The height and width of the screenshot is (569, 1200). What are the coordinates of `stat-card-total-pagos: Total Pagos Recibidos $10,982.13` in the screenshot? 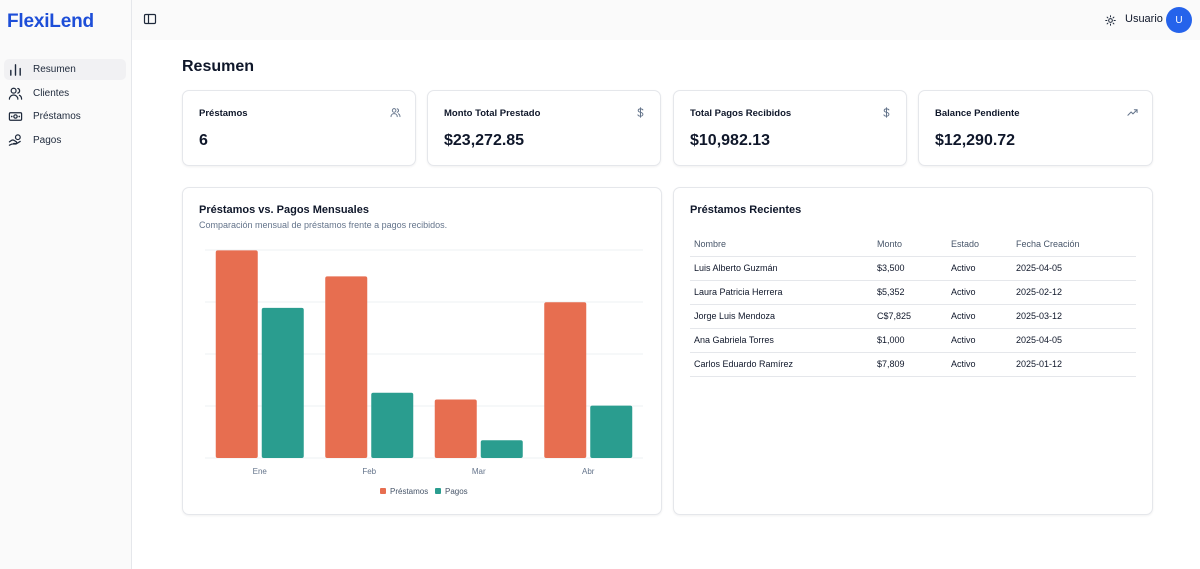 It's located at (790, 128).